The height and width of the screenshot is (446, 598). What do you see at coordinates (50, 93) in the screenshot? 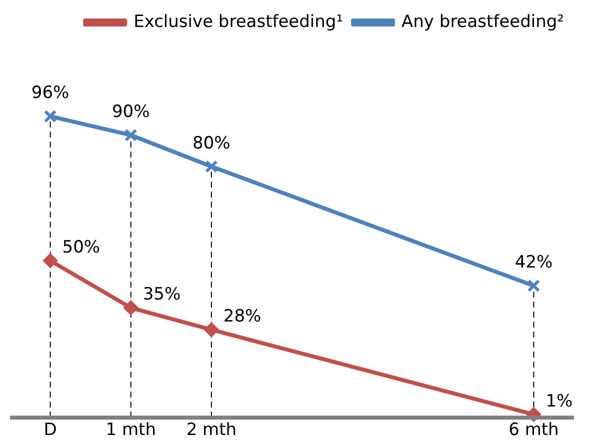
I see `data-label: 96%` at bounding box center [50, 93].